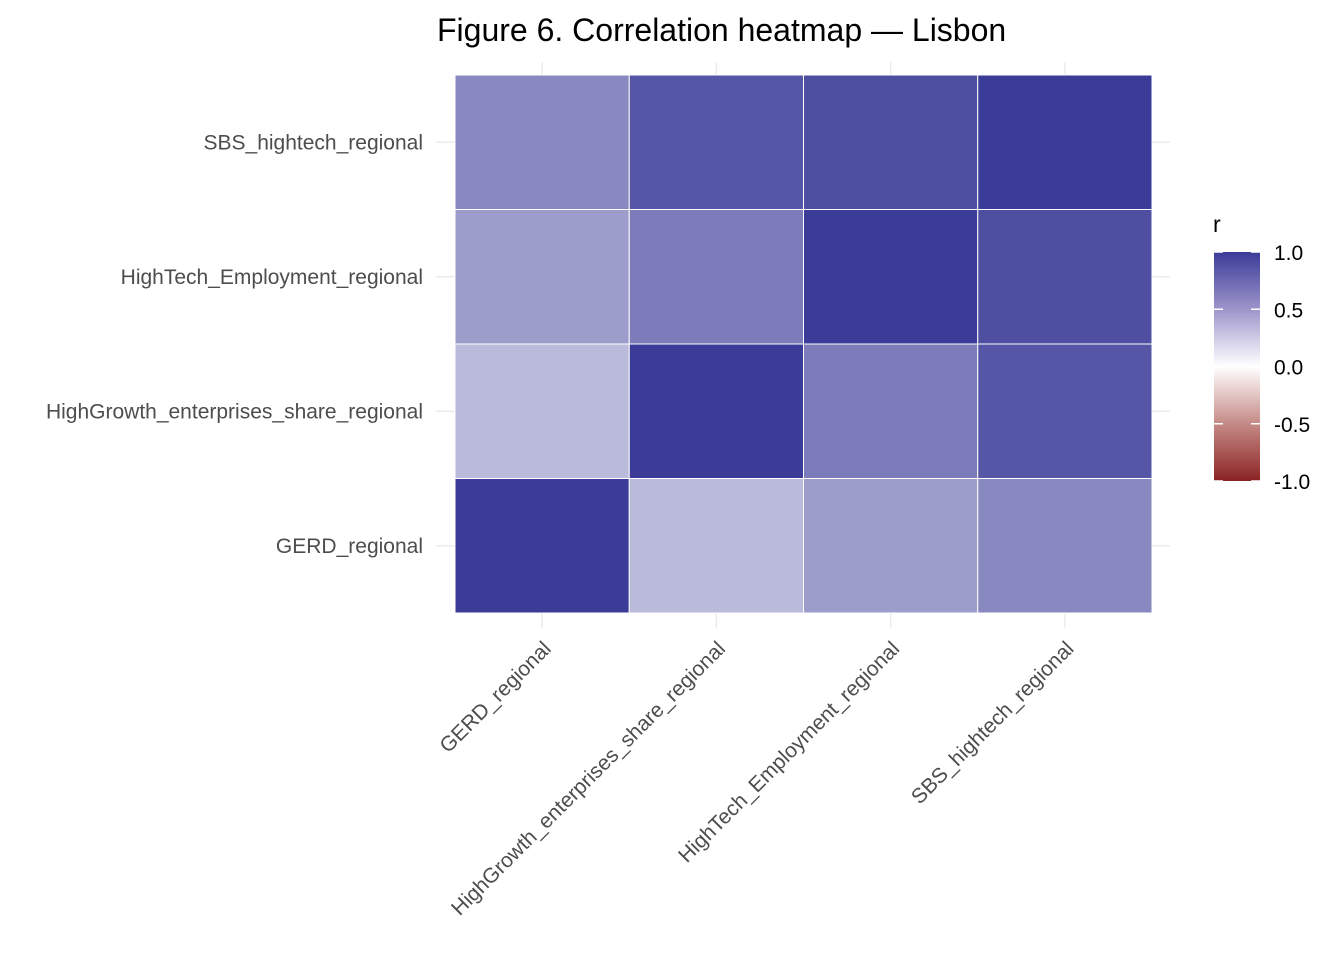 Image resolution: width=1344 pixels, height=960 pixels. What do you see at coordinates (314, 142) in the screenshot?
I see `y-tick-label: SBS_hightech_regional` at bounding box center [314, 142].